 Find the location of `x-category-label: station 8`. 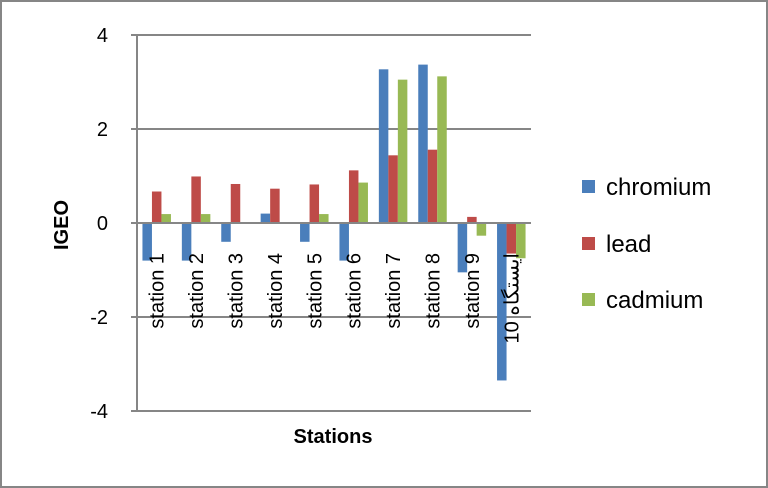

x-category-label: station 8 is located at coordinates (434, 291).